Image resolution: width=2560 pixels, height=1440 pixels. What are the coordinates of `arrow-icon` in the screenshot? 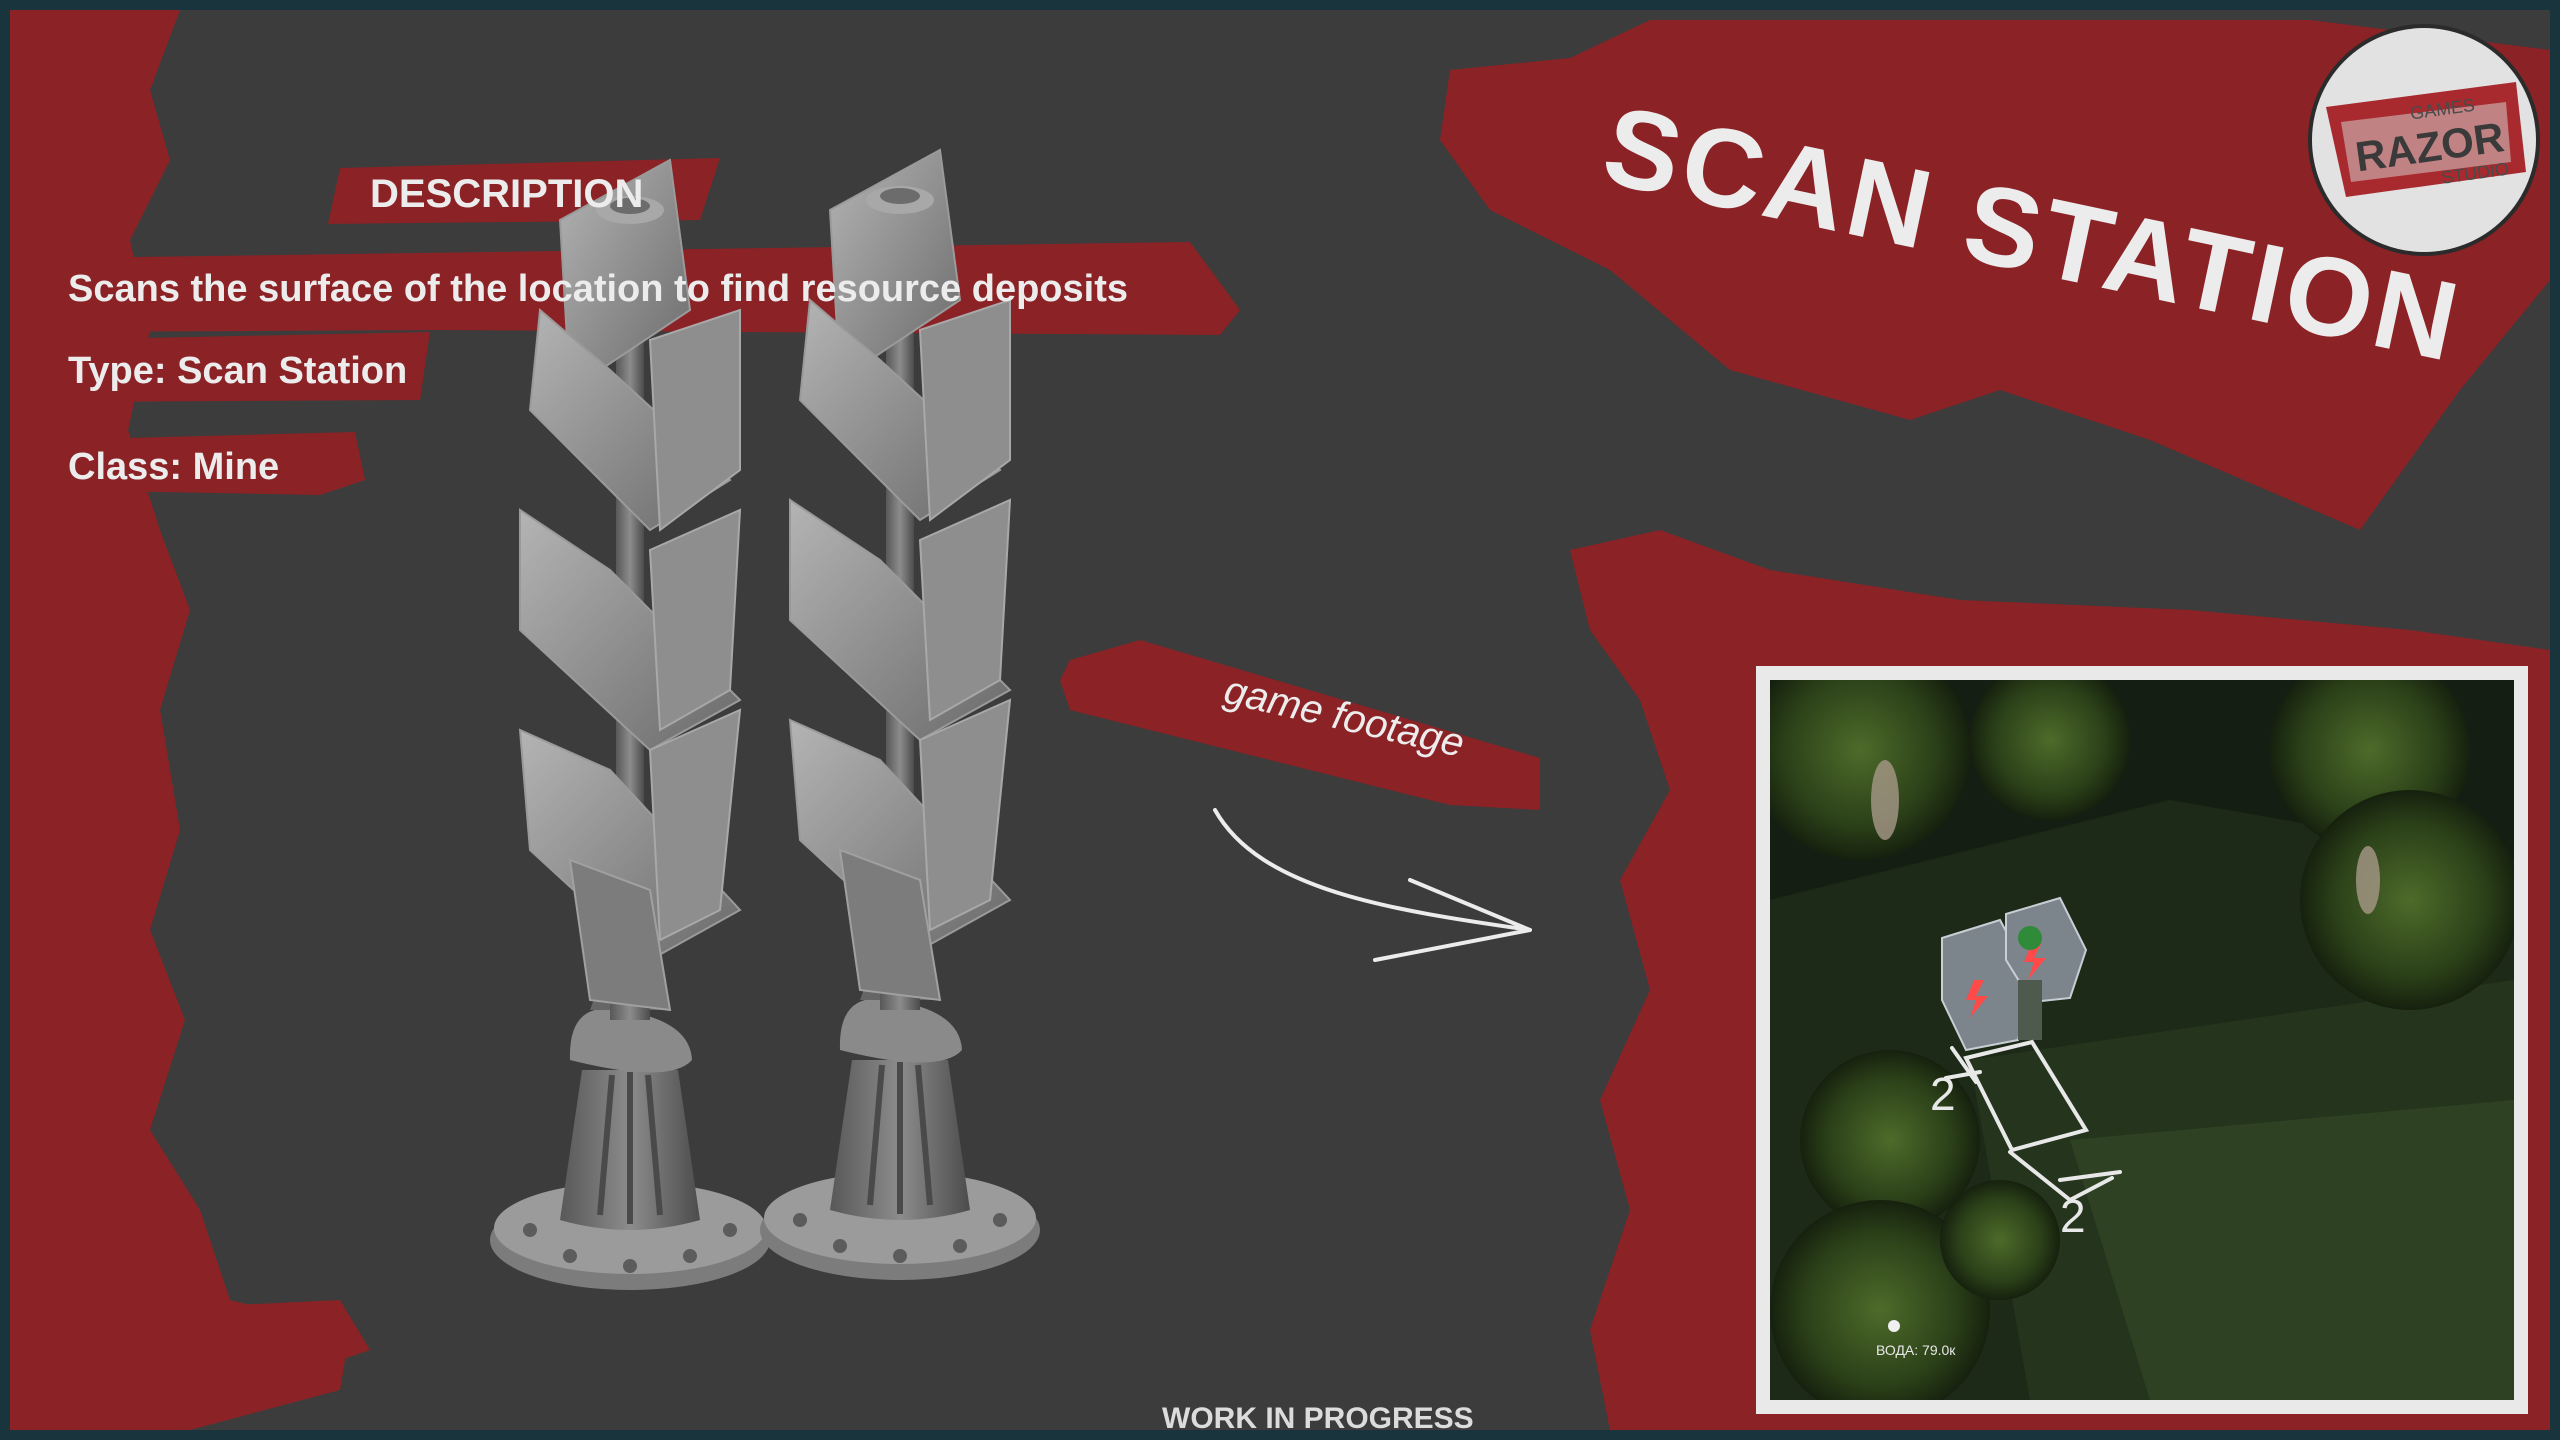 It's located at (1372, 885).